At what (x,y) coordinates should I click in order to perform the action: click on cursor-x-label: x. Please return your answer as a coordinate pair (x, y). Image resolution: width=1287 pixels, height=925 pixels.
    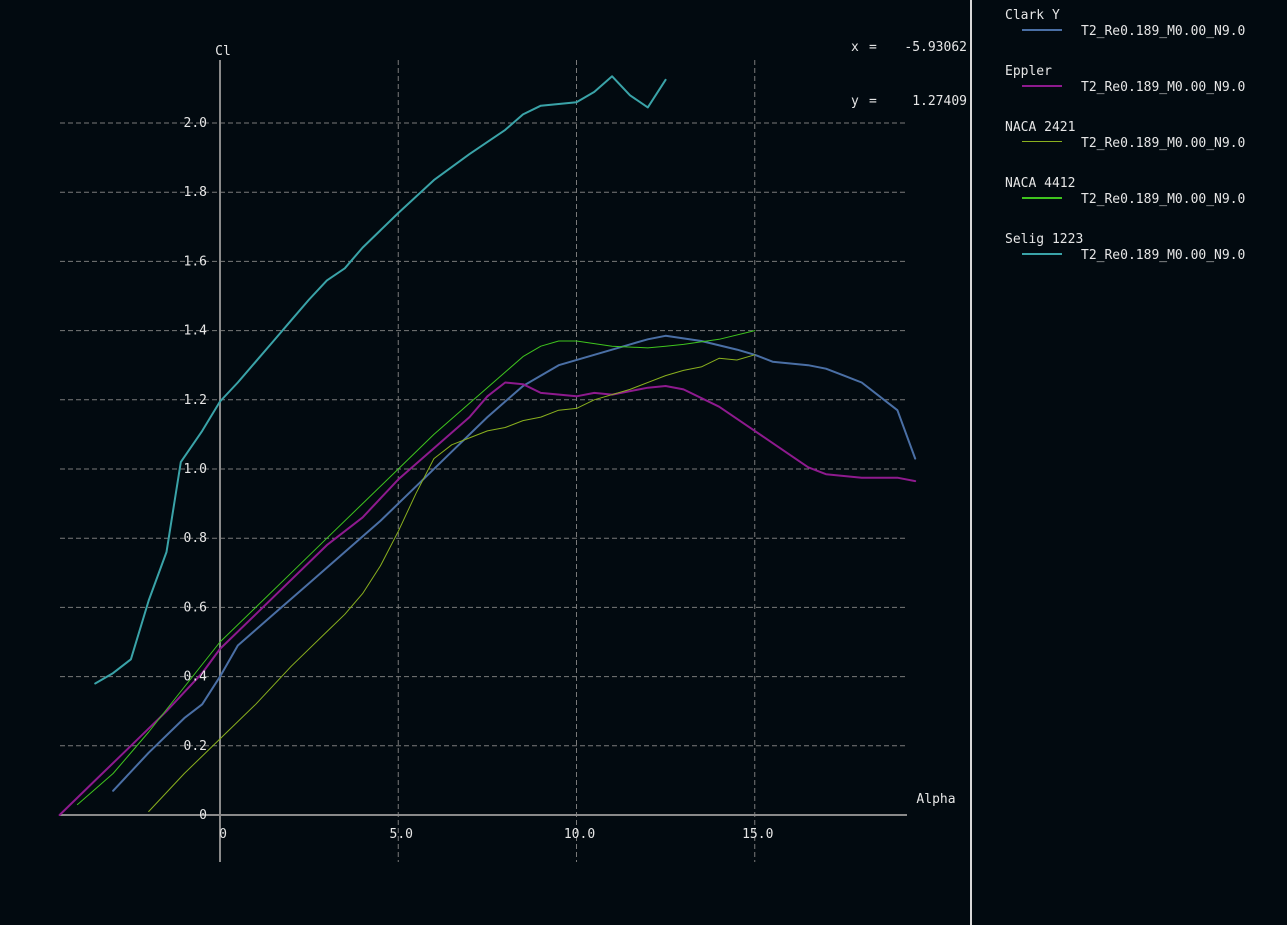
    Looking at the image, I should click on (855, 47).